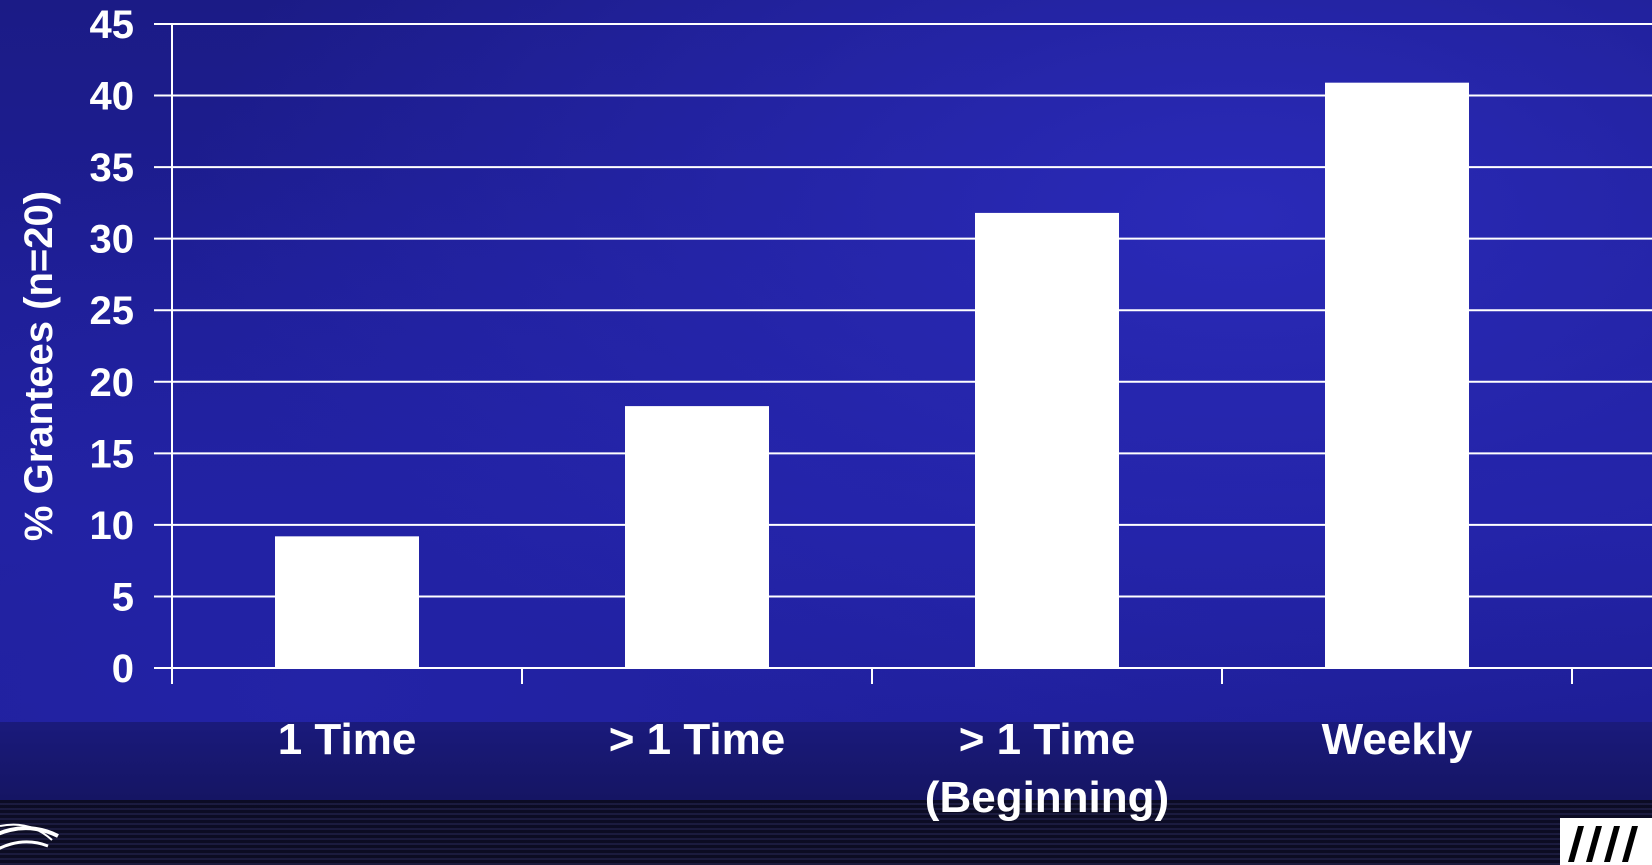 The width and height of the screenshot is (1652, 865). Describe the element at coordinates (347, 739) in the screenshot. I see `x-tick-label: 1 Time` at that location.